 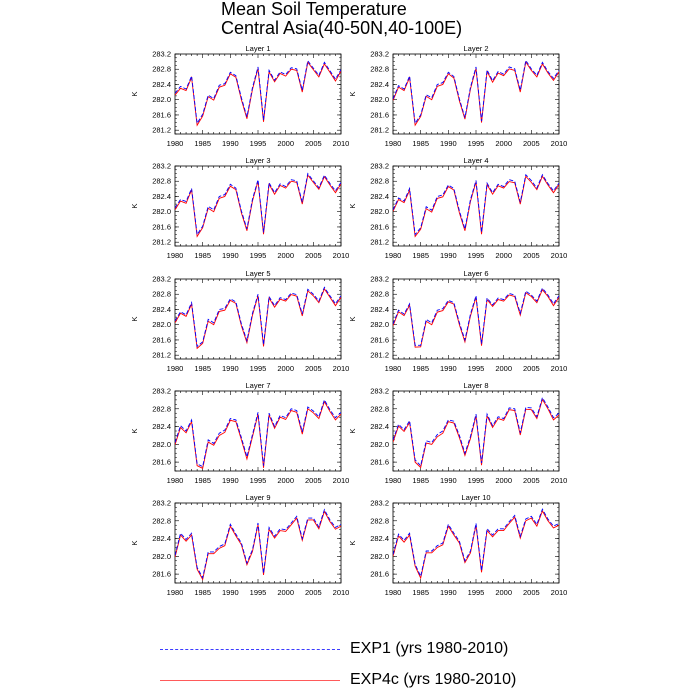 What do you see at coordinates (433, 679) in the screenshot?
I see `legend-label-exp4c: EXP4c (yrs 1980-2010)` at bounding box center [433, 679].